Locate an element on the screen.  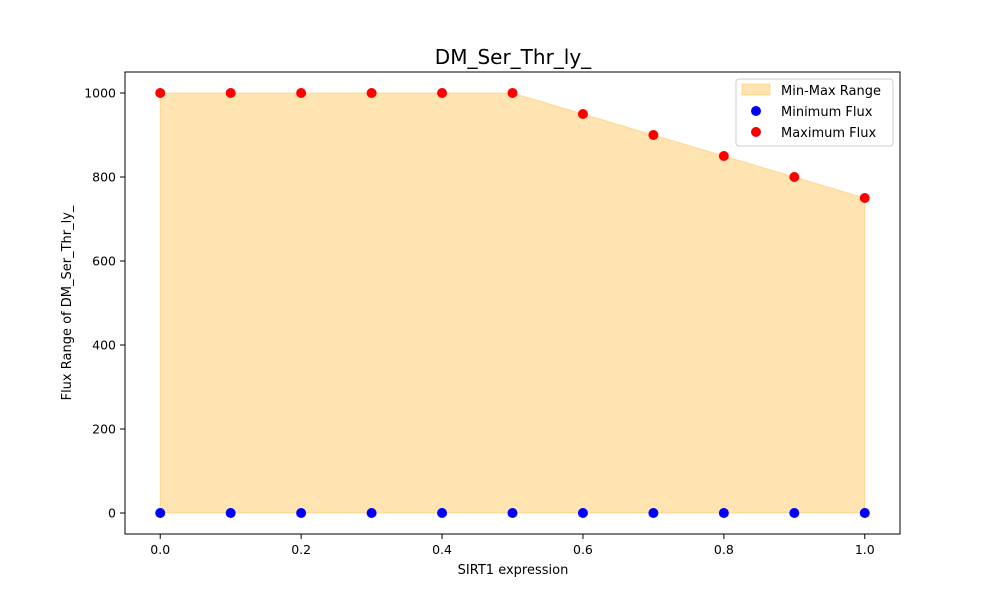
legend-min-label: Minimum Flux is located at coordinates (827, 112).